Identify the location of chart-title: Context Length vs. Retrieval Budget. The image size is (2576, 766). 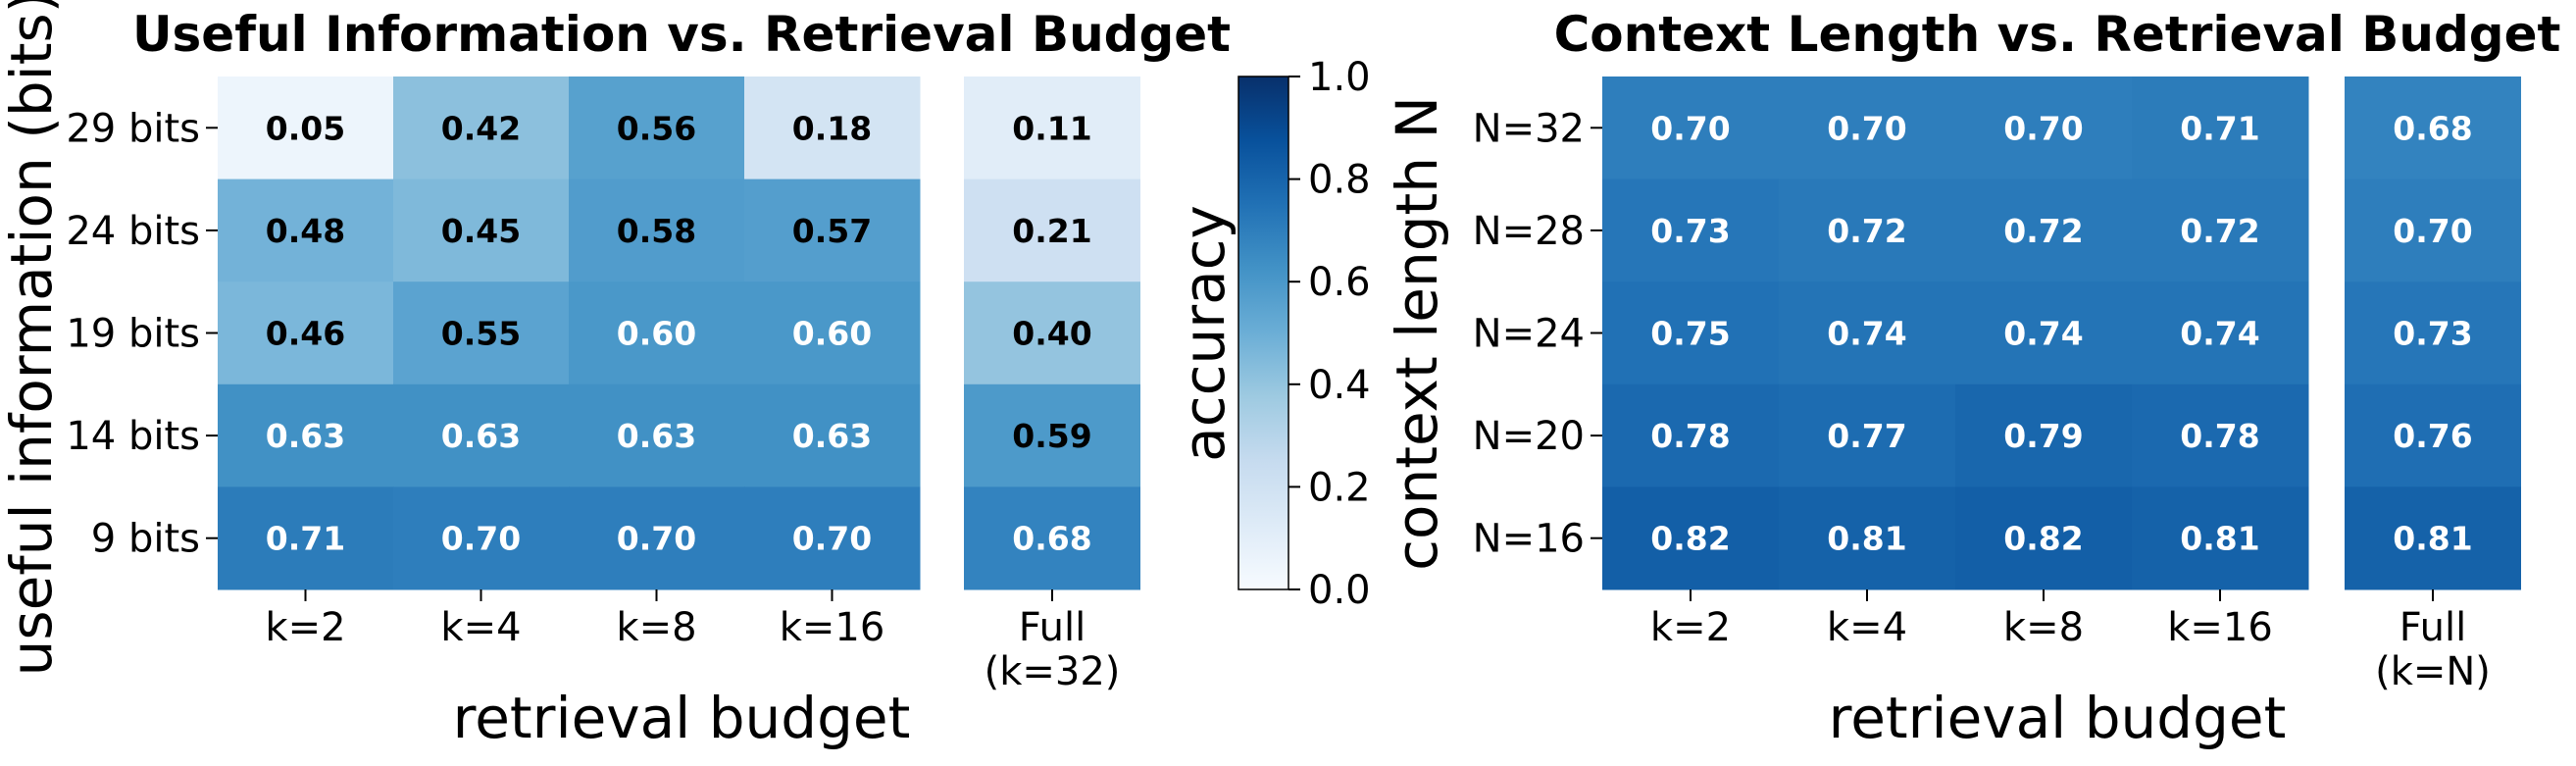
(2057, 34).